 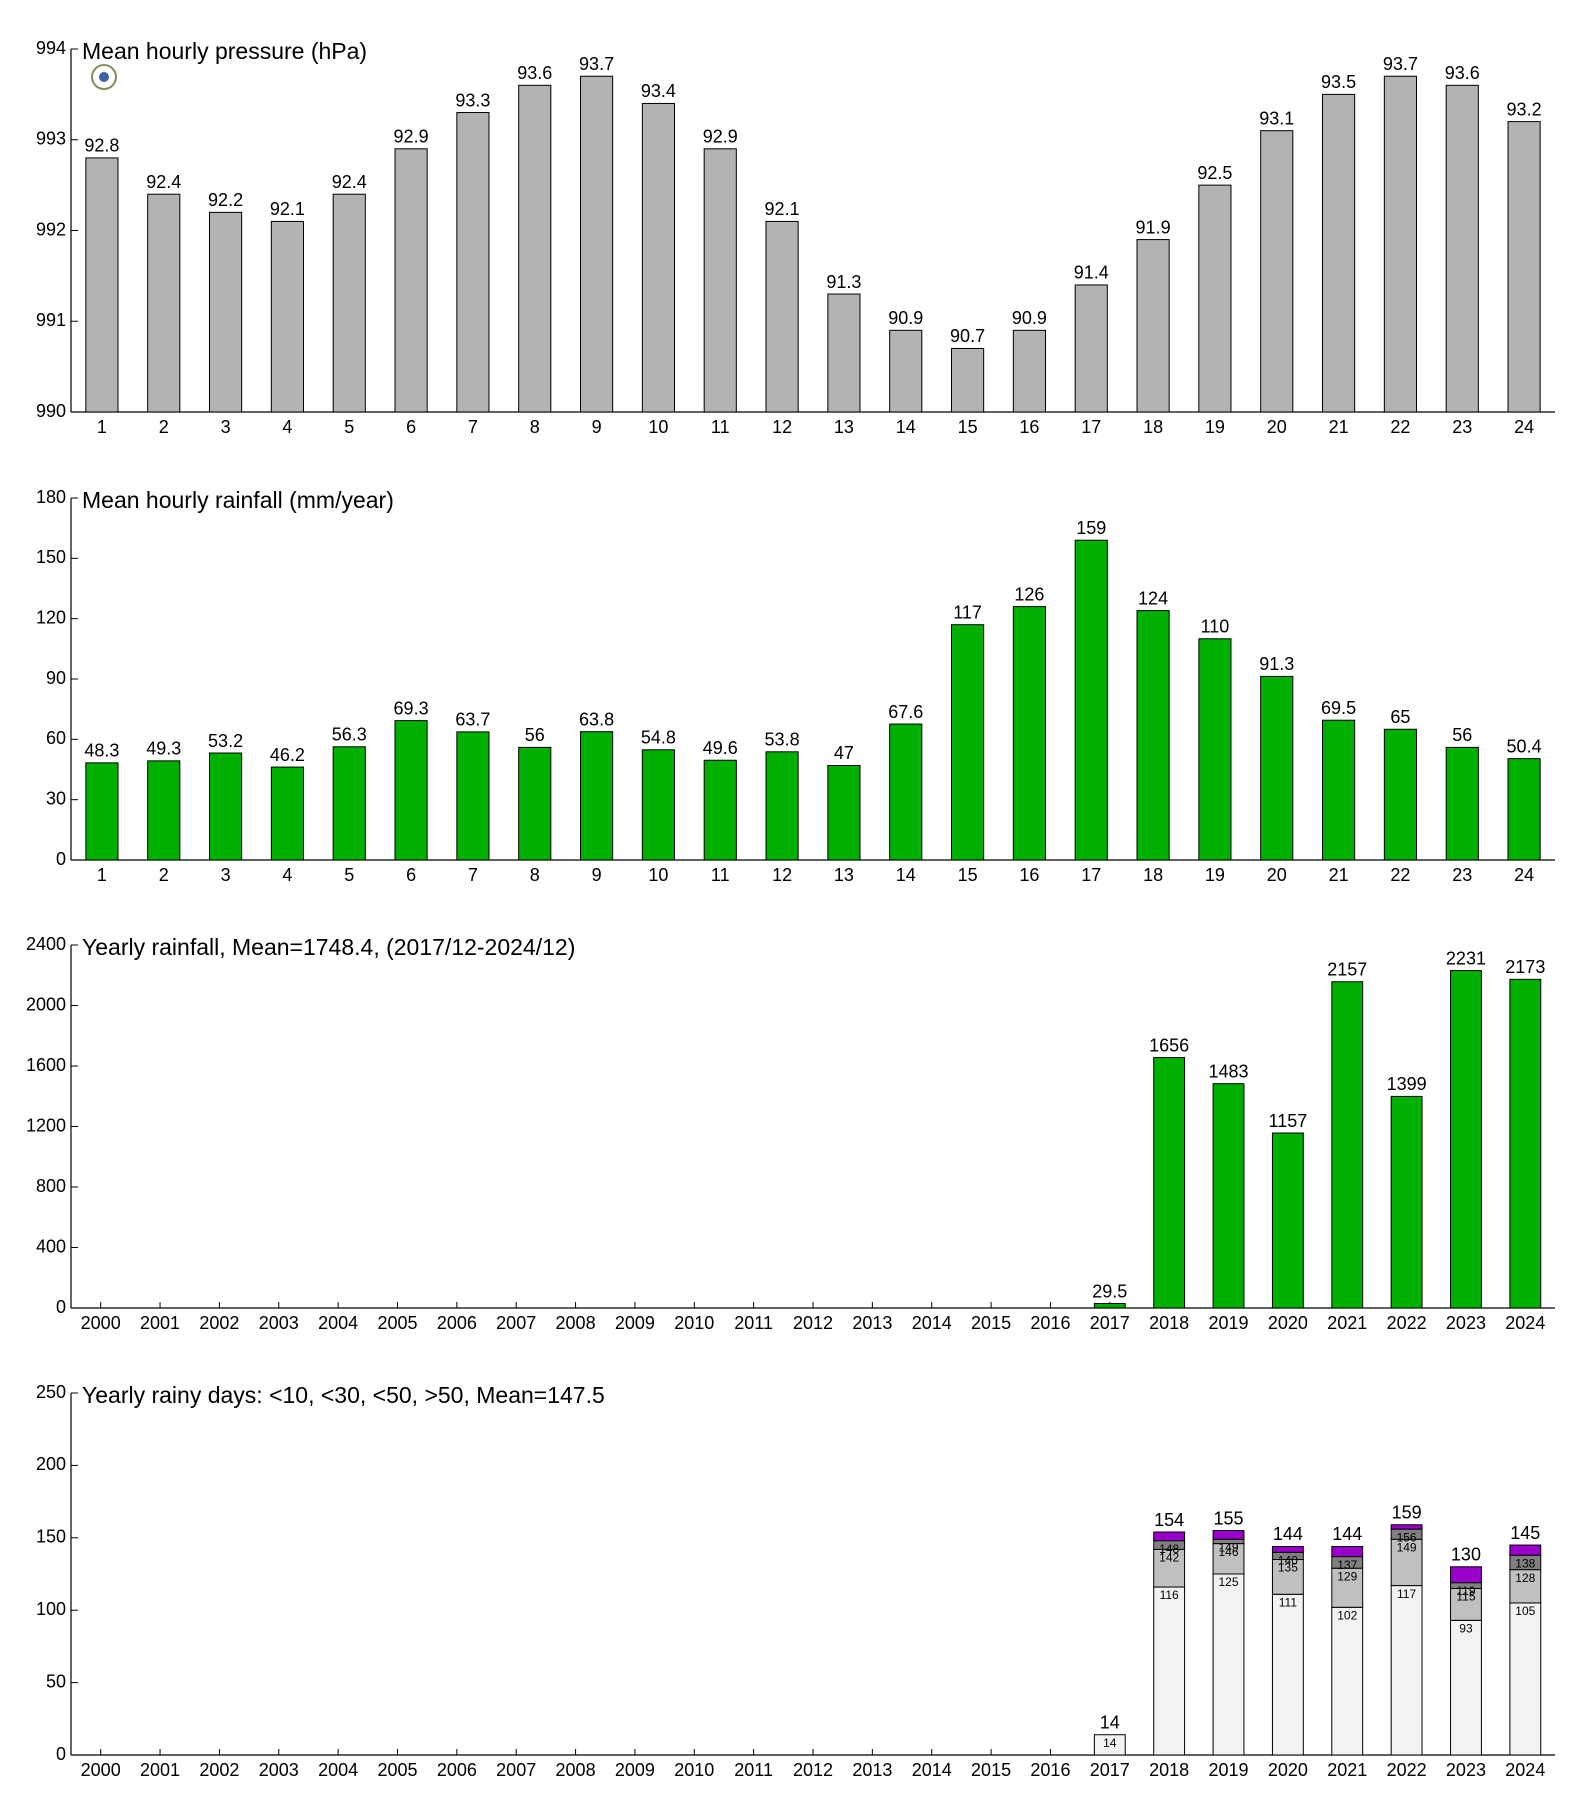 I want to click on y-tick-label: 2400, so click(x=46, y=944).